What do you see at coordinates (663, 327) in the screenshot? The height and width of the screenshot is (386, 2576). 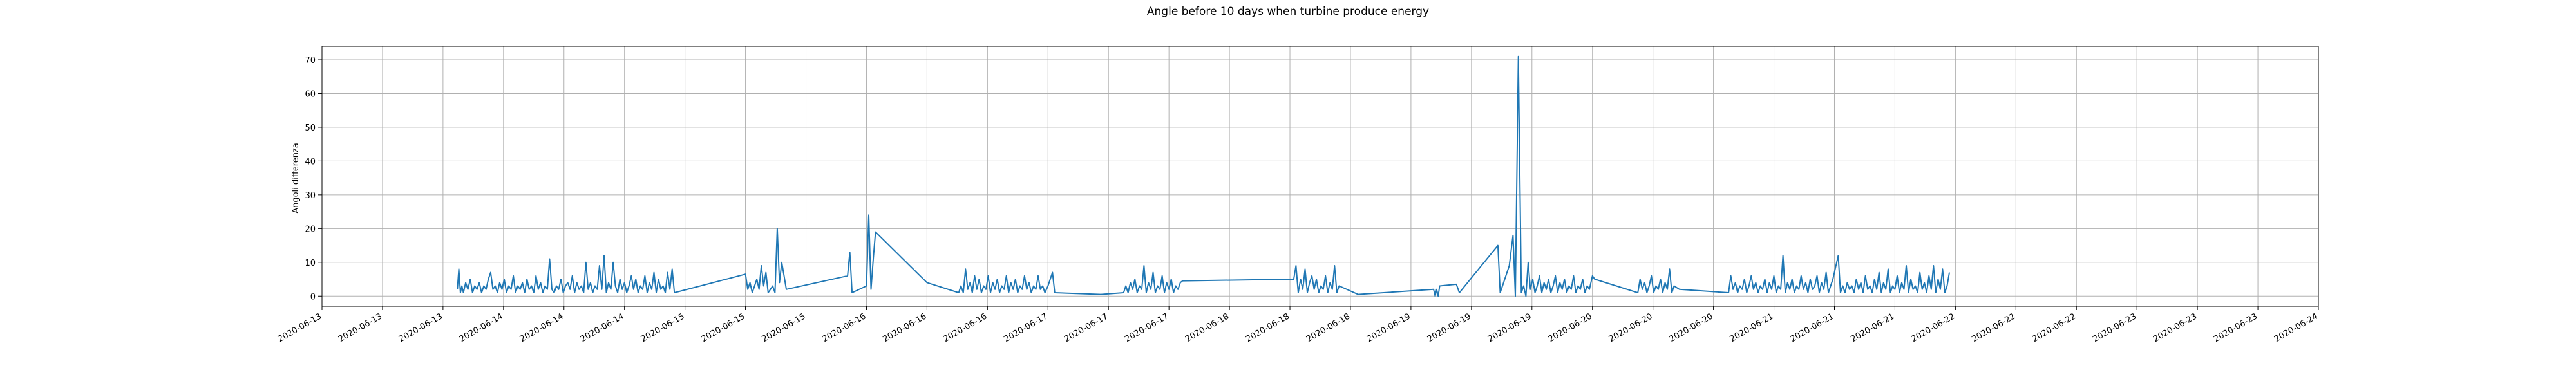 I see `x-tick-label-6: 2020-06-15` at bounding box center [663, 327].